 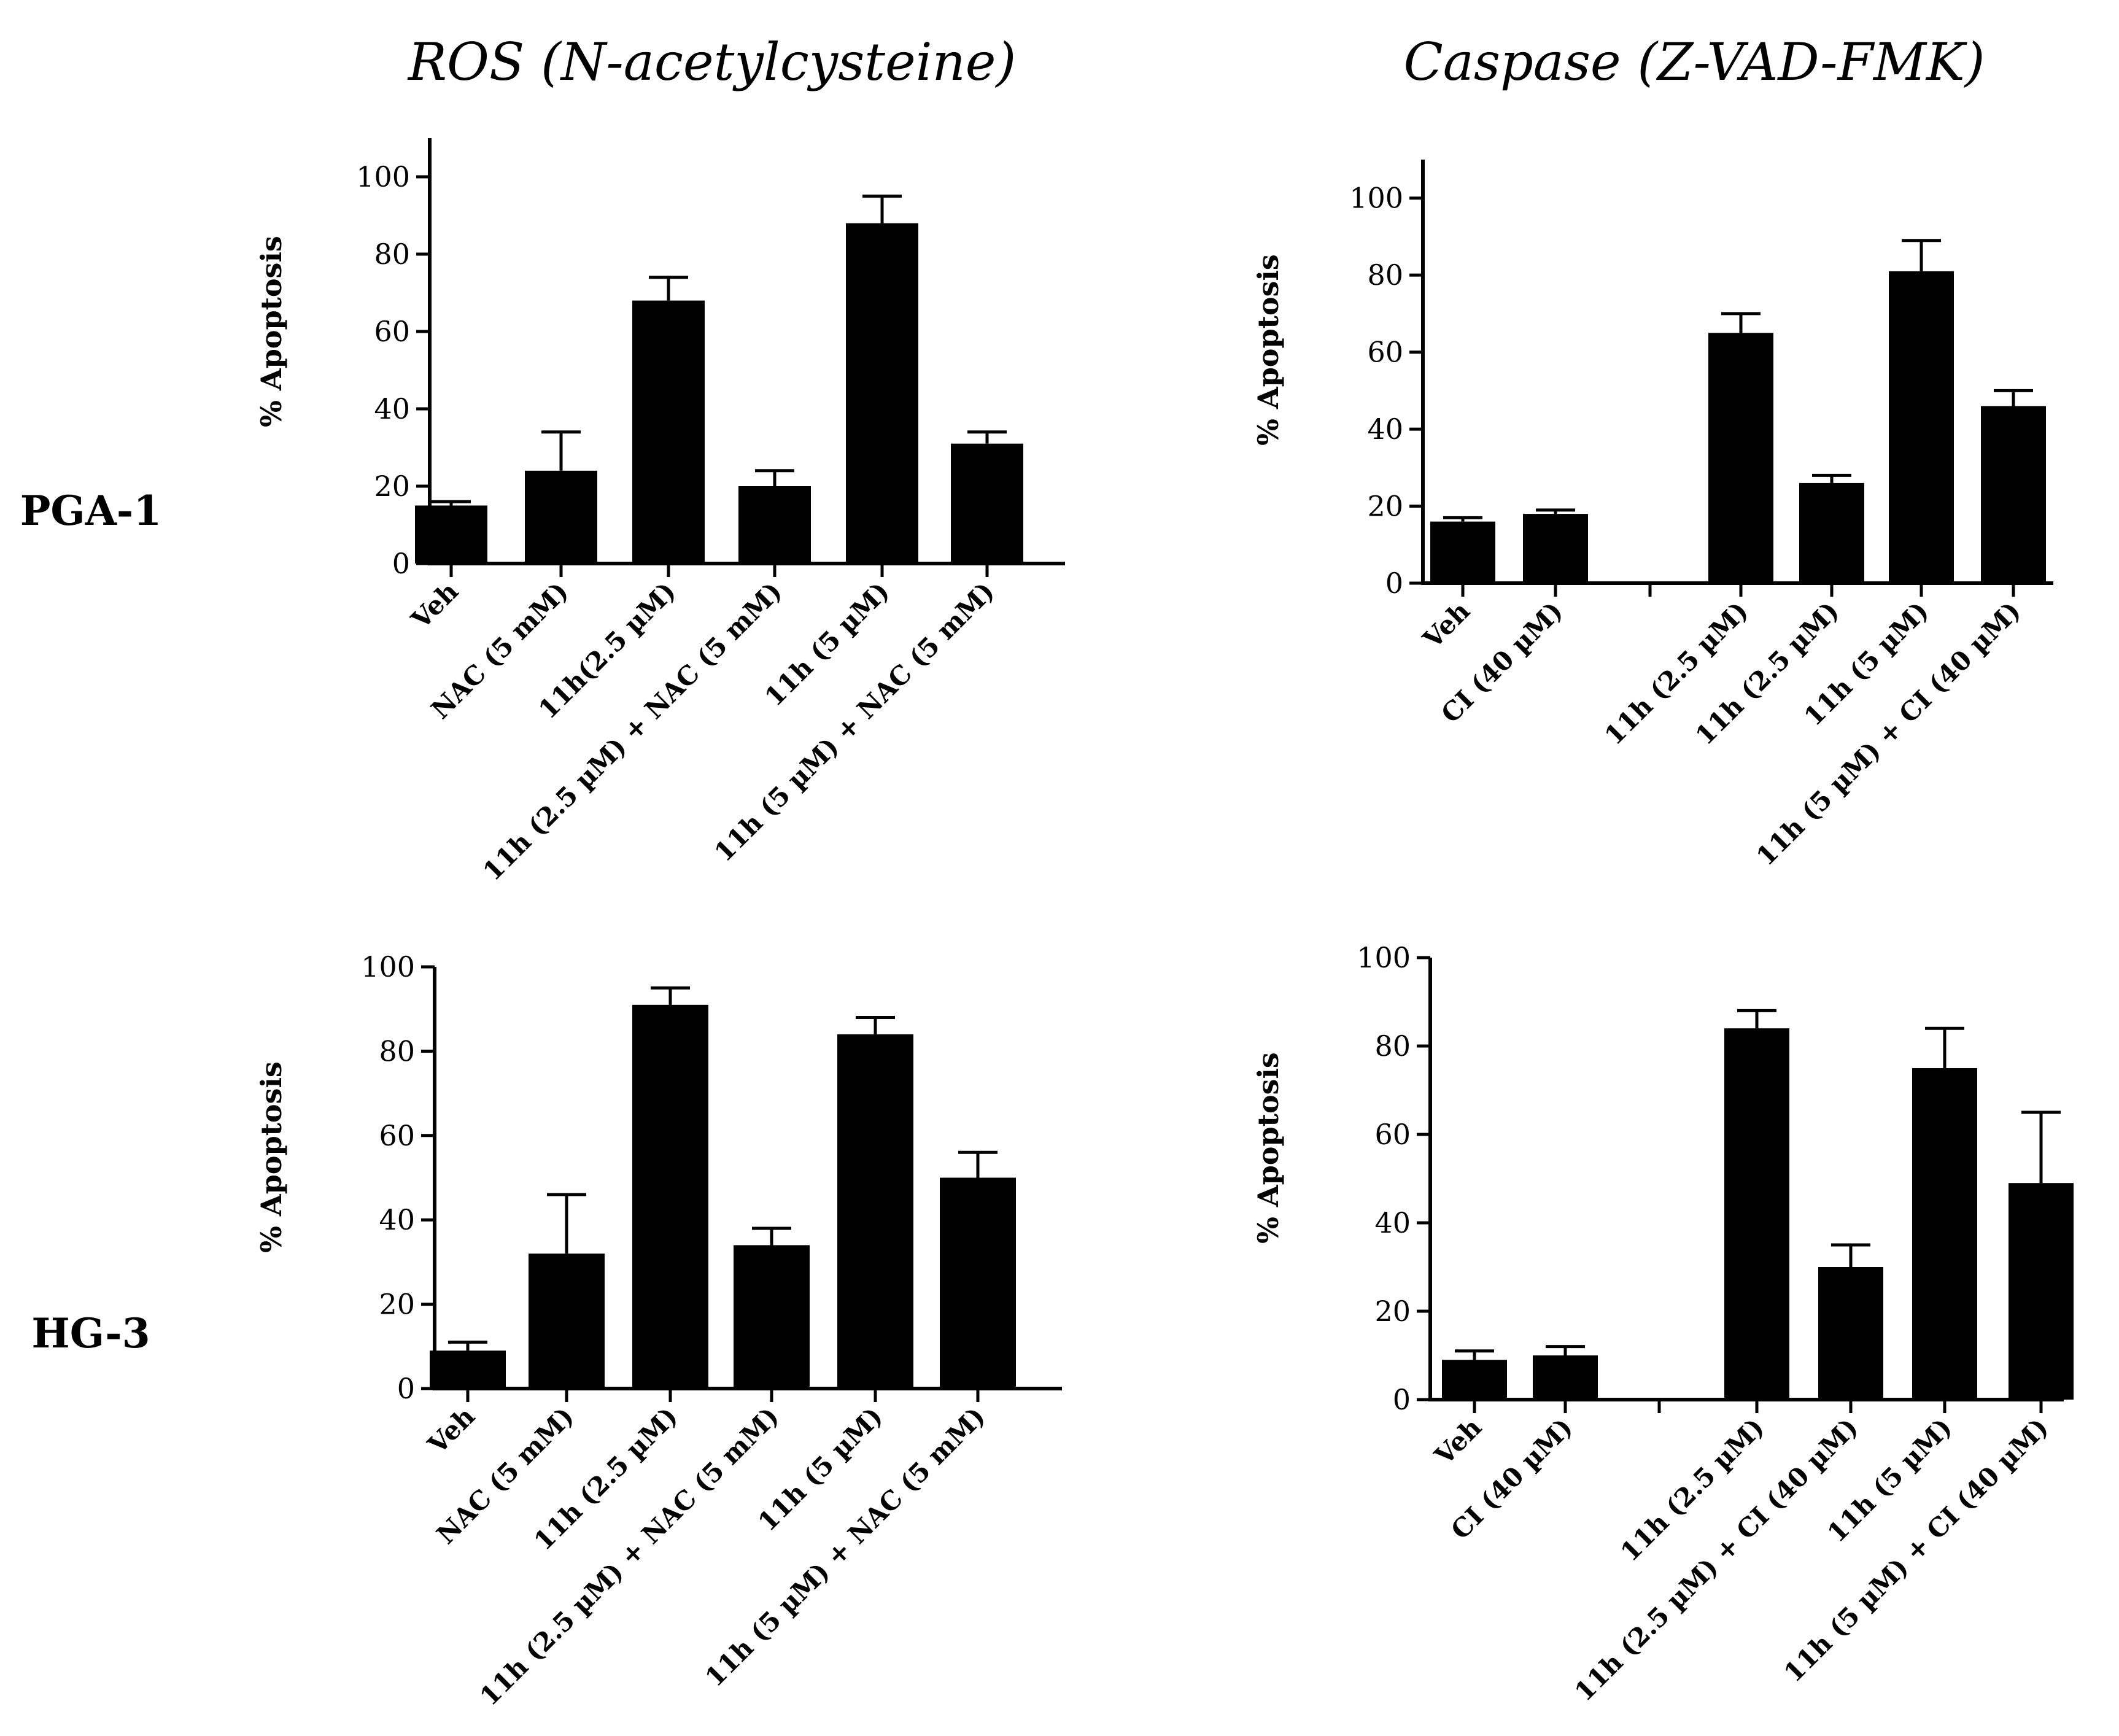 I want to click on column-title-caspase: Caspase (Z-VAD-FMK), so click(x=1694, y=62).